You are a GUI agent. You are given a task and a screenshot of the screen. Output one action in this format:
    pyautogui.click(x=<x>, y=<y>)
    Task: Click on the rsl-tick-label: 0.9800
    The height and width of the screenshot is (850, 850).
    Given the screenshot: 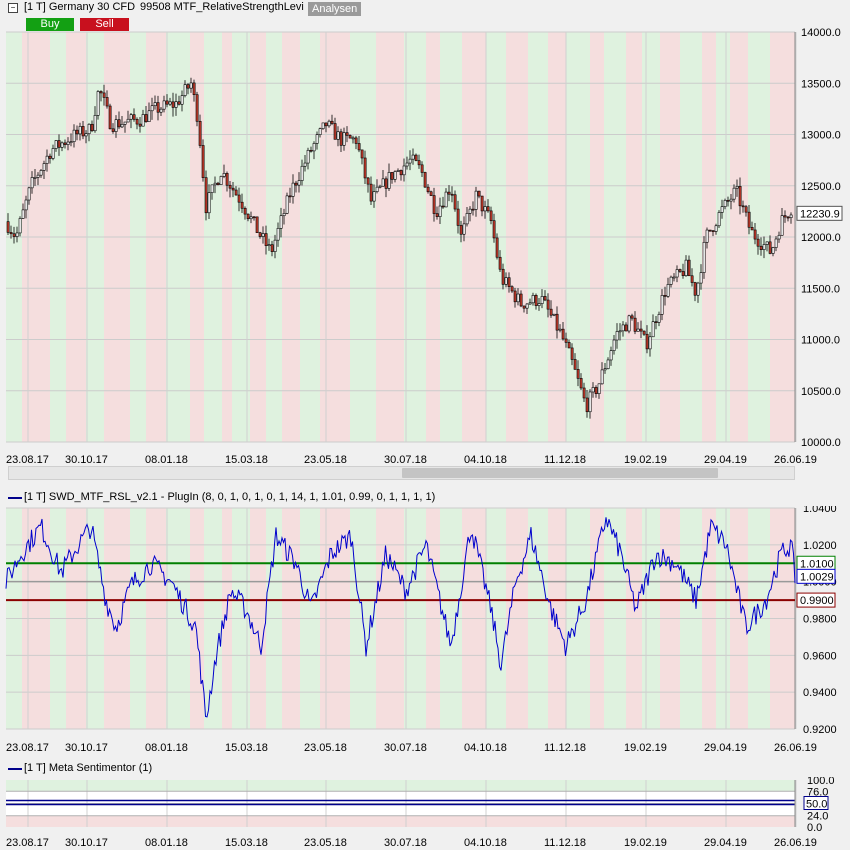 What is the action you would take?
    pyautogui.click(x=820, y=620)
    